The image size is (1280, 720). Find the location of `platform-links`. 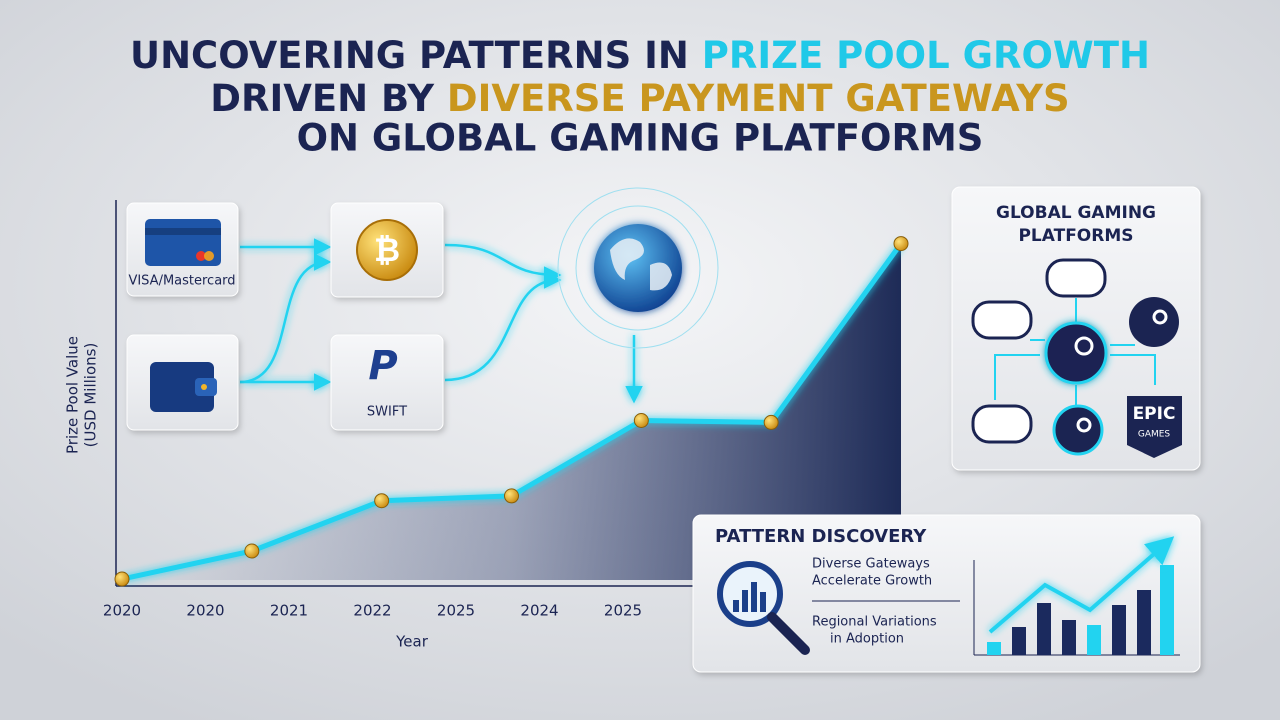

platform-links is located at coordinates (1075, 351).